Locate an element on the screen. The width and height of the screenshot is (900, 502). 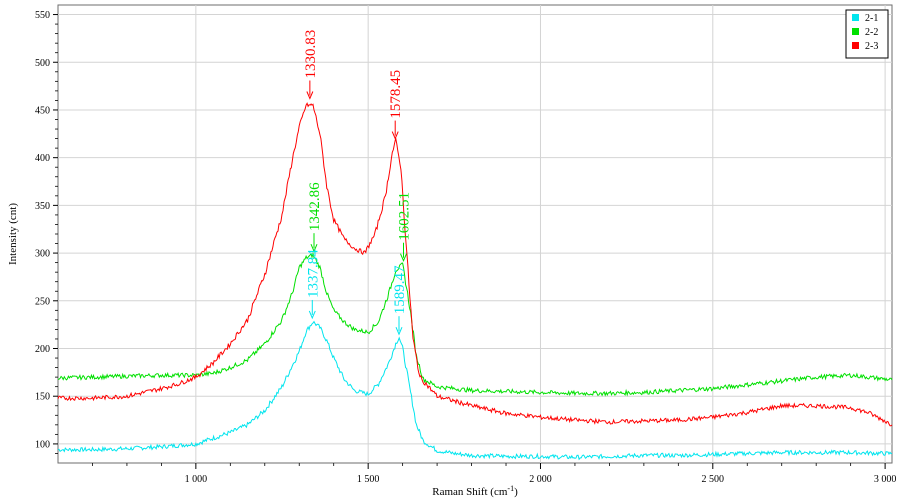
legend-label: 2-1 is located at coordinates (871, 18).